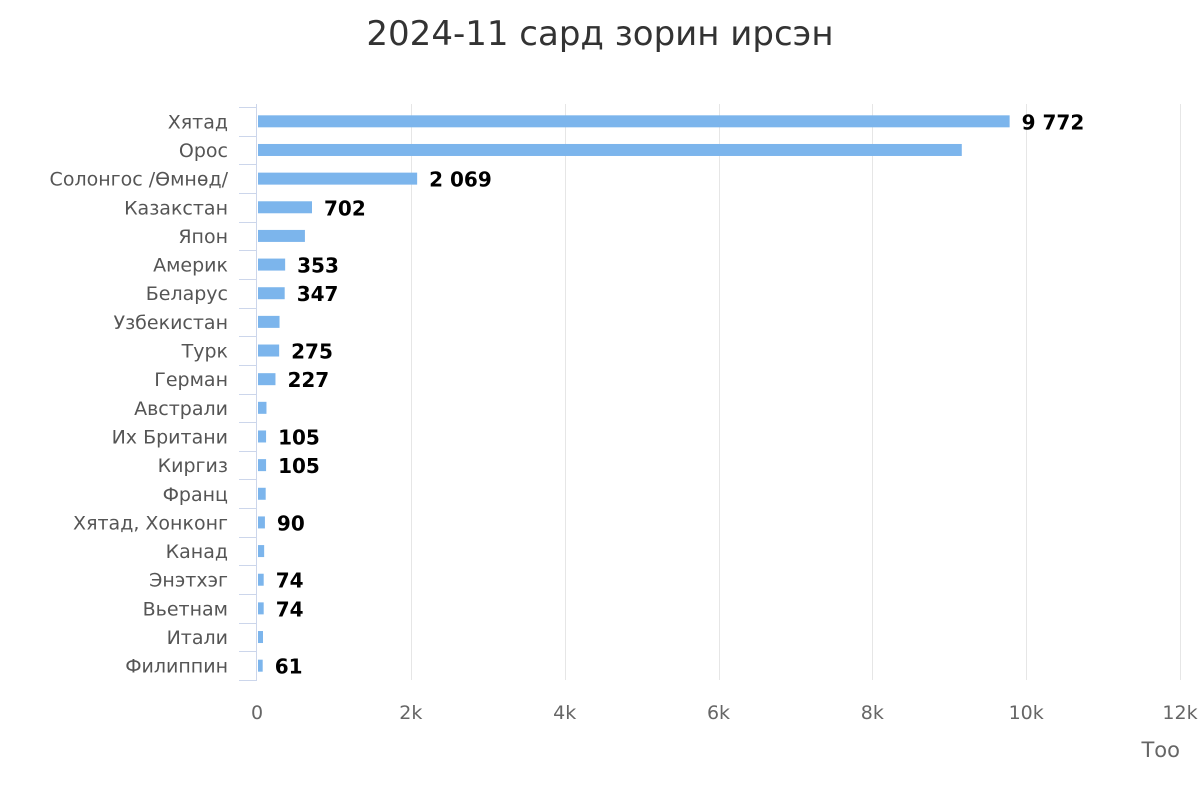  What do you see at coordinates (203, 151) in the screenshot?
I see `category-label: Орос` at bounding box center [203, 151].